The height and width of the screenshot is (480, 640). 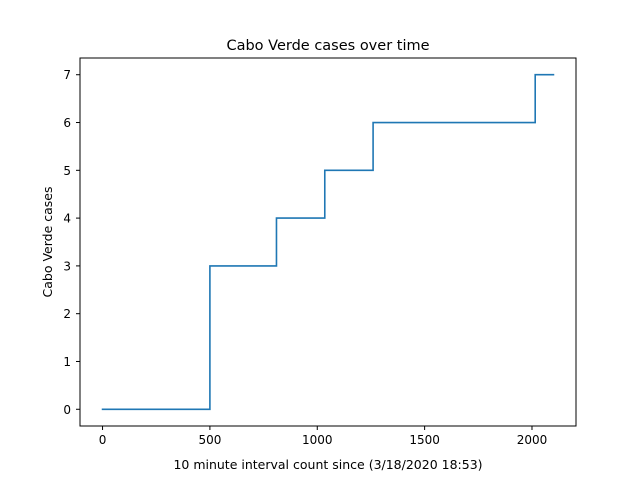 I want to click on y-axis-label: Cabo Verde cases, so click(x=47, y=242).